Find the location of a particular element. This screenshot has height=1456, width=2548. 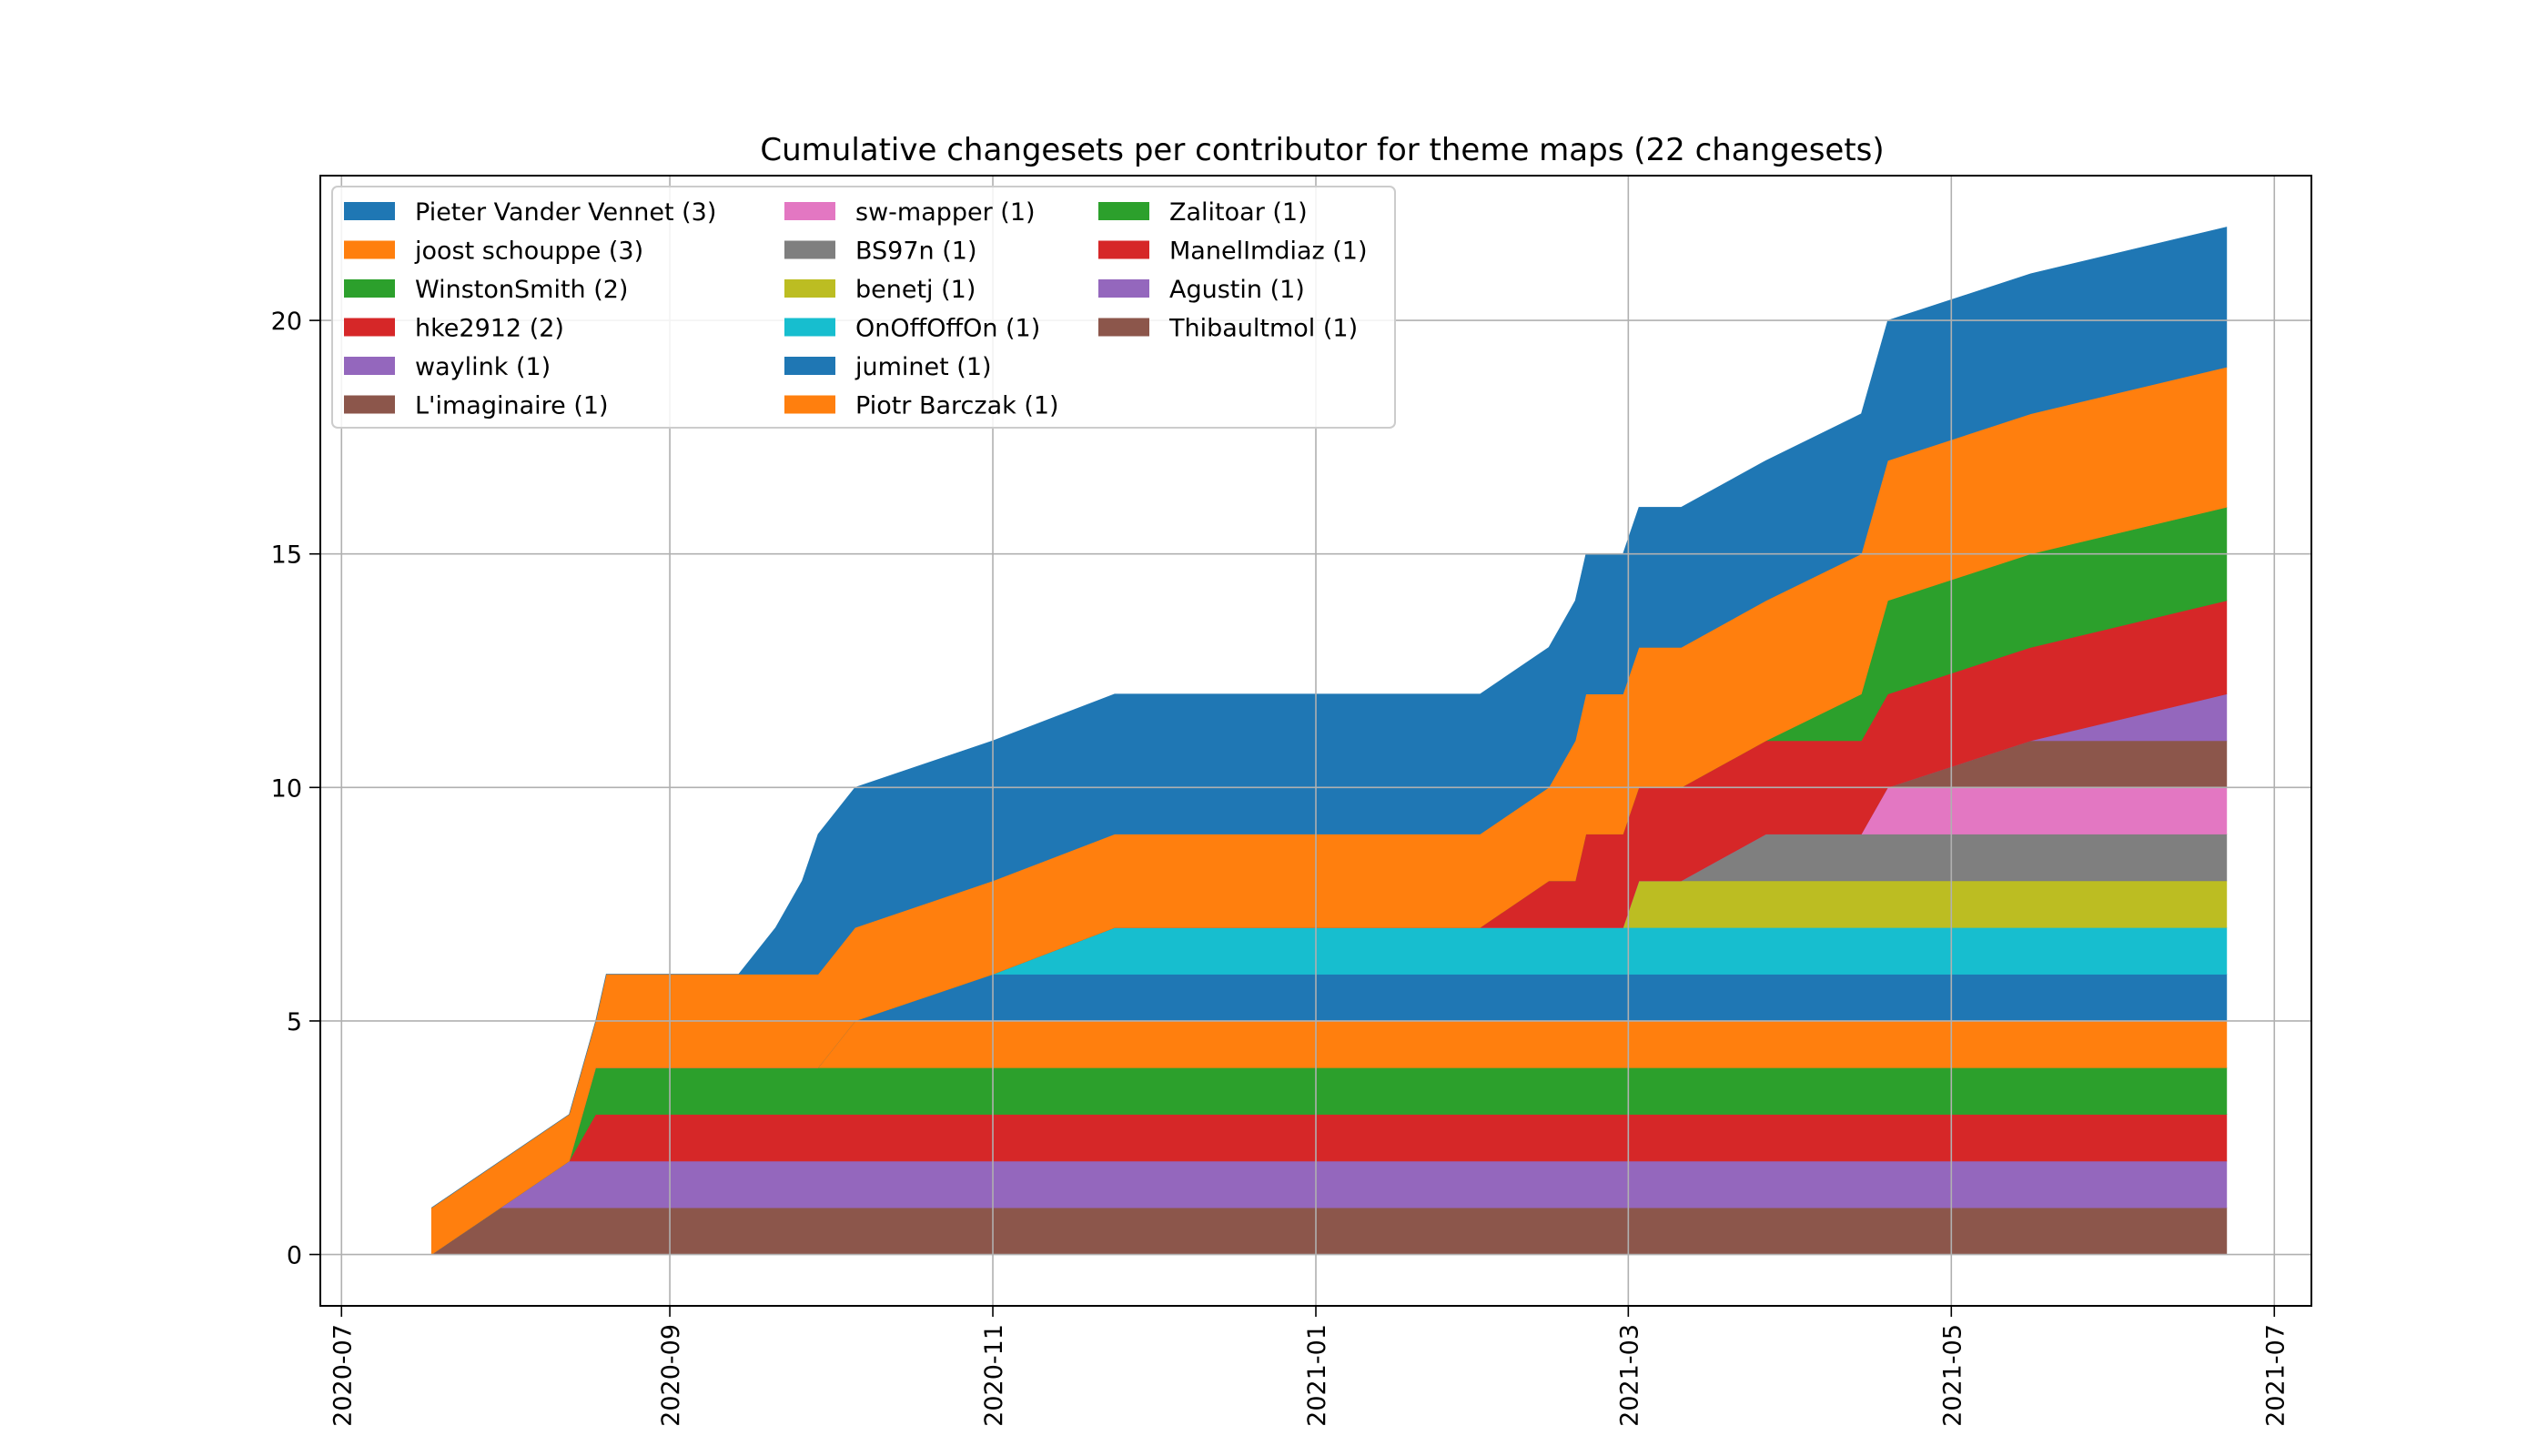

legend-label: sw-mapper (1) is located at coordinates (946, 213).